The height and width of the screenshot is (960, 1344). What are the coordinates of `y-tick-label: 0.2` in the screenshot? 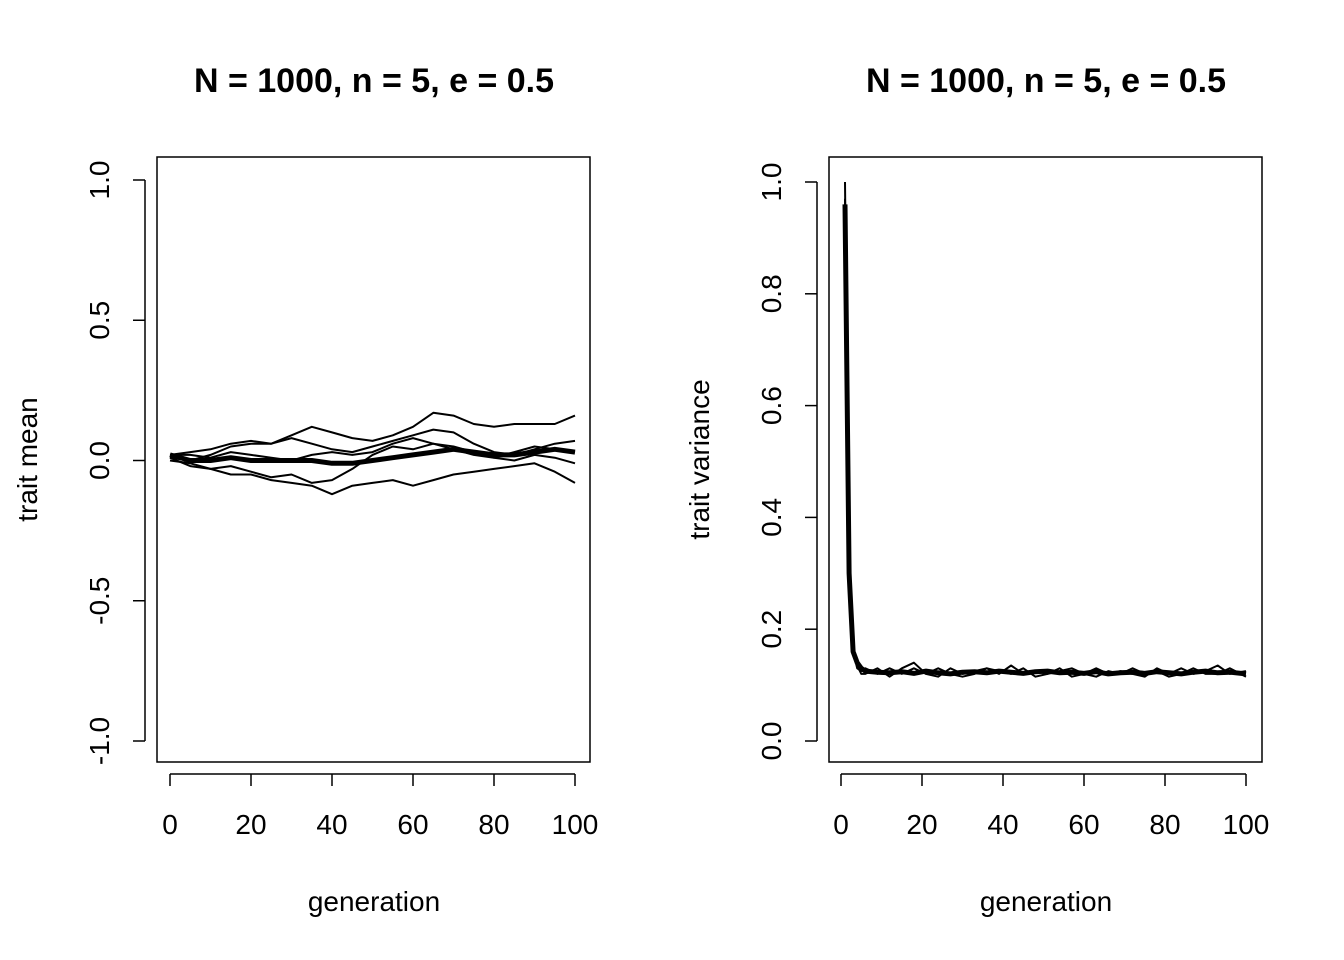 It's located at (771, 629).